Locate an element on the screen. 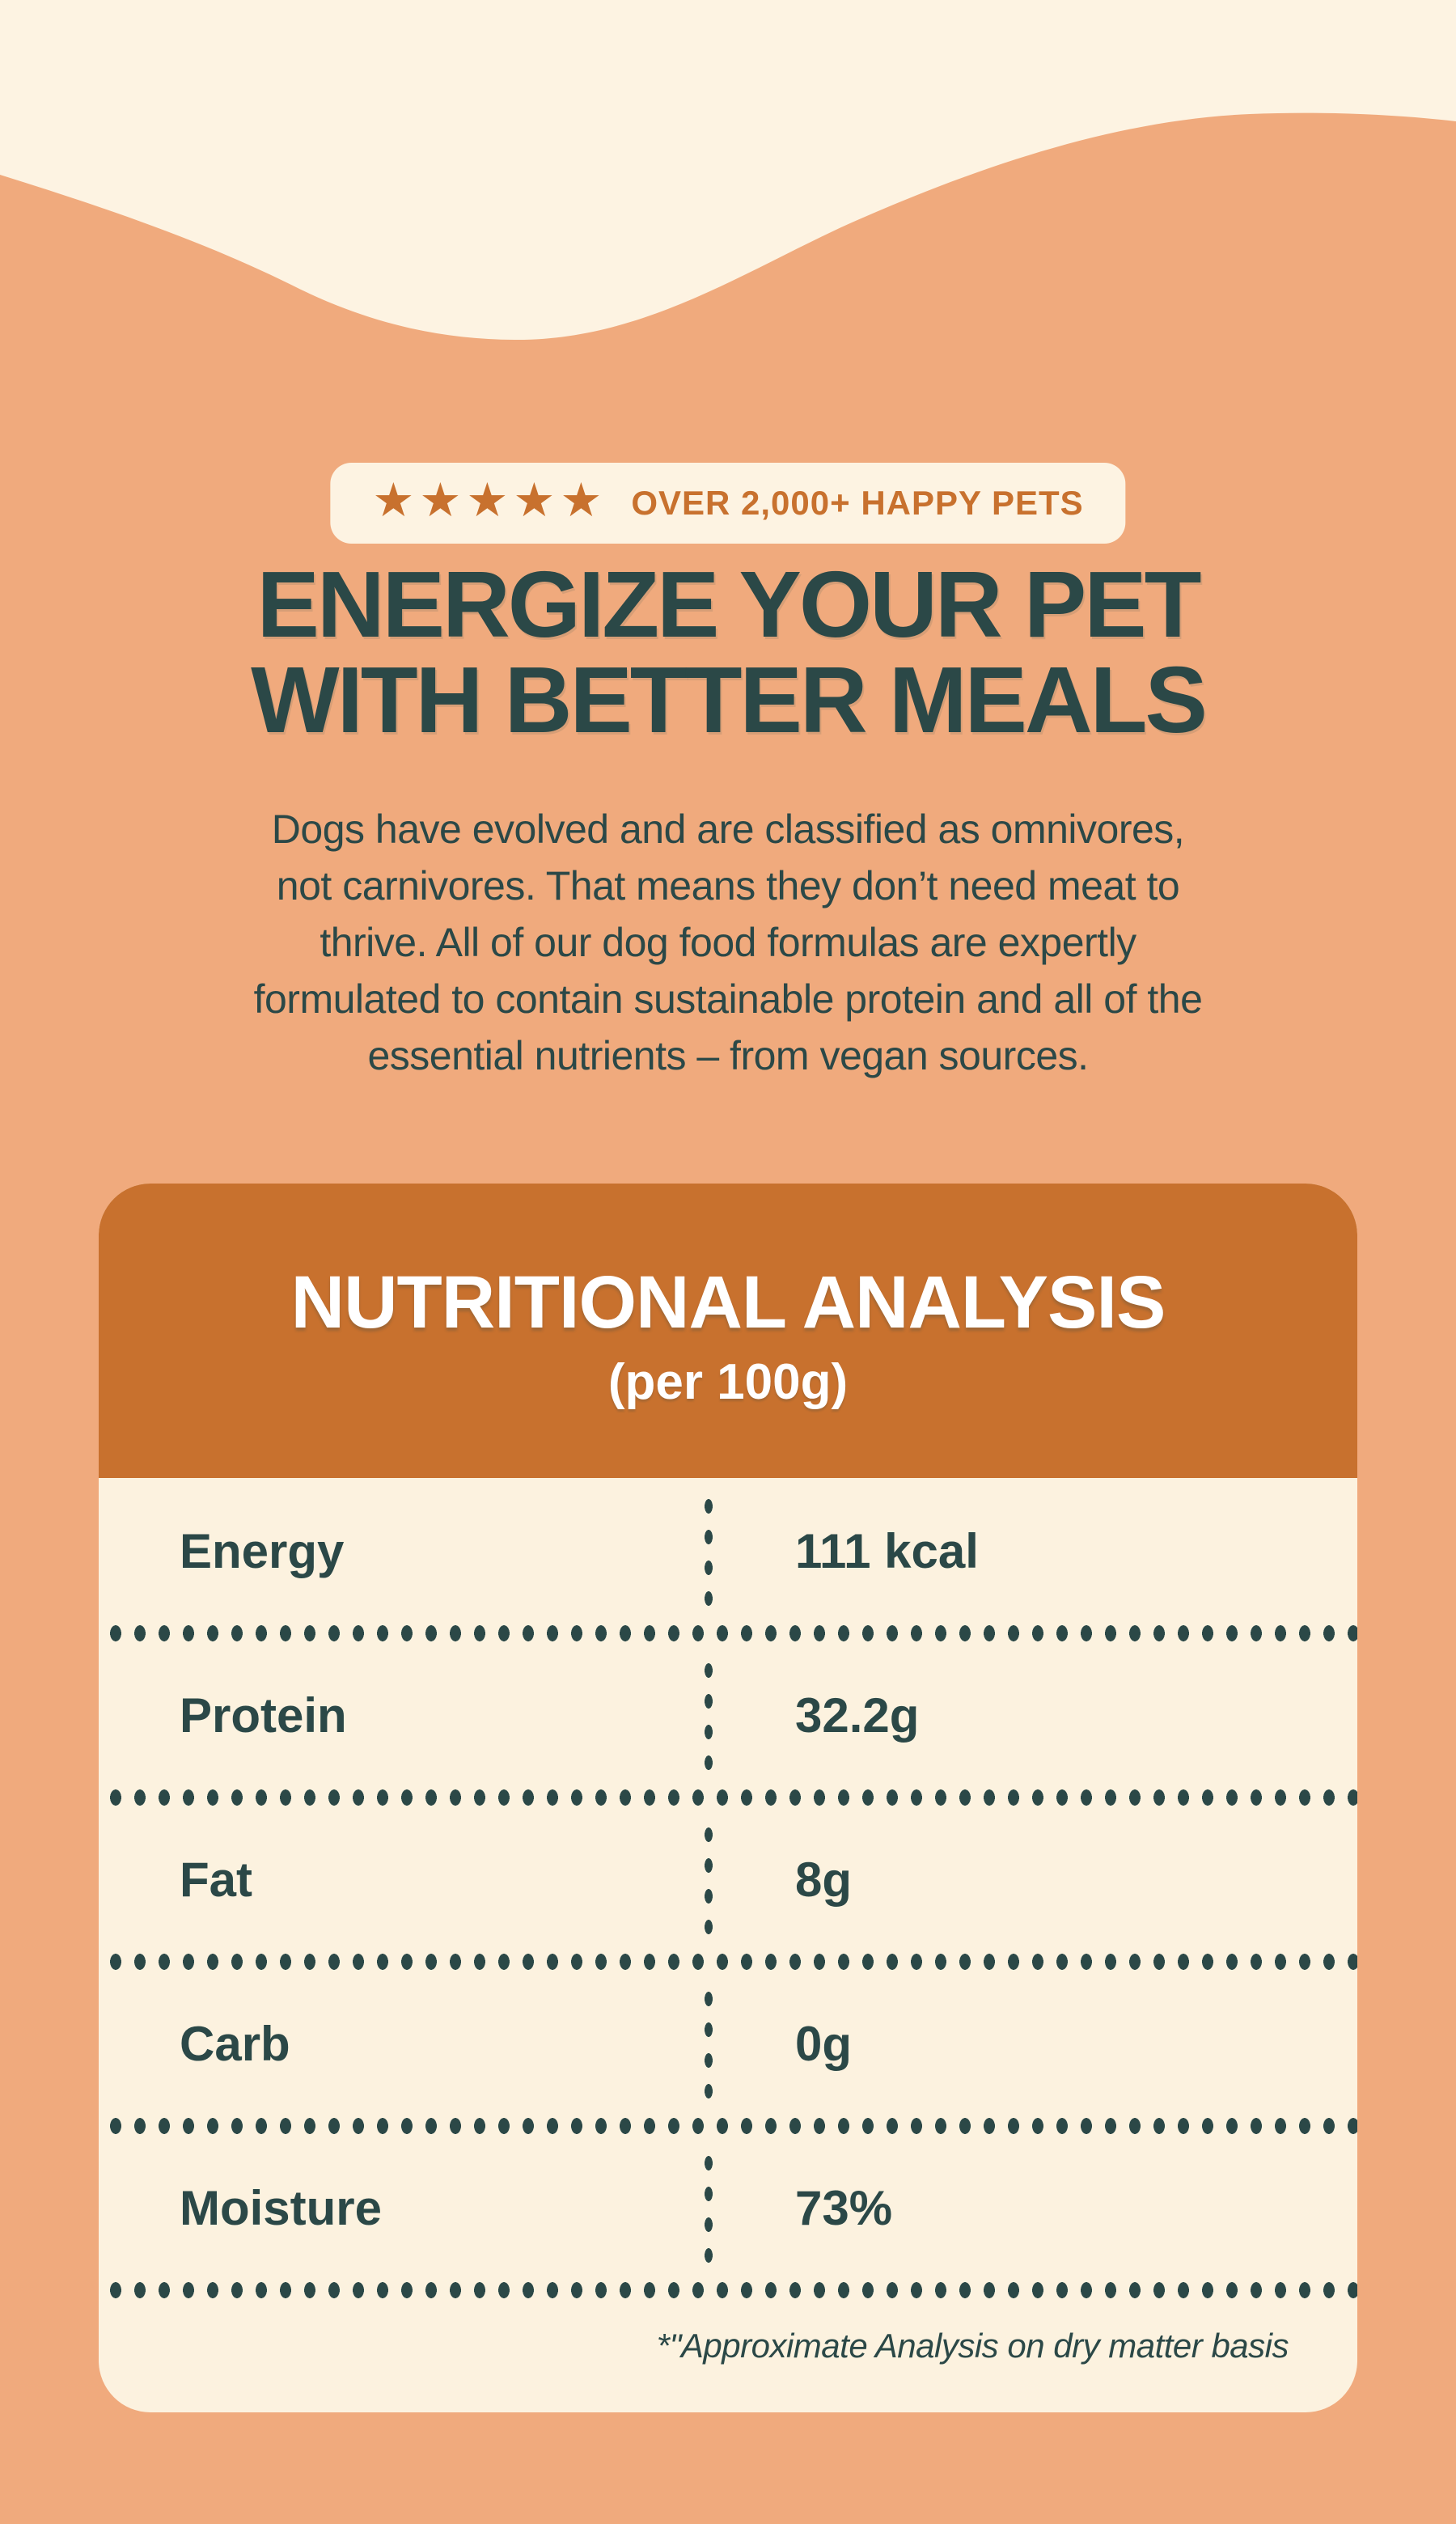 Image resolution: width=1456 pixels, height=2524 pixels. nutrition-card-title: NUTRITIONAL ANALYSIS is located at coordinates (728, 1302).